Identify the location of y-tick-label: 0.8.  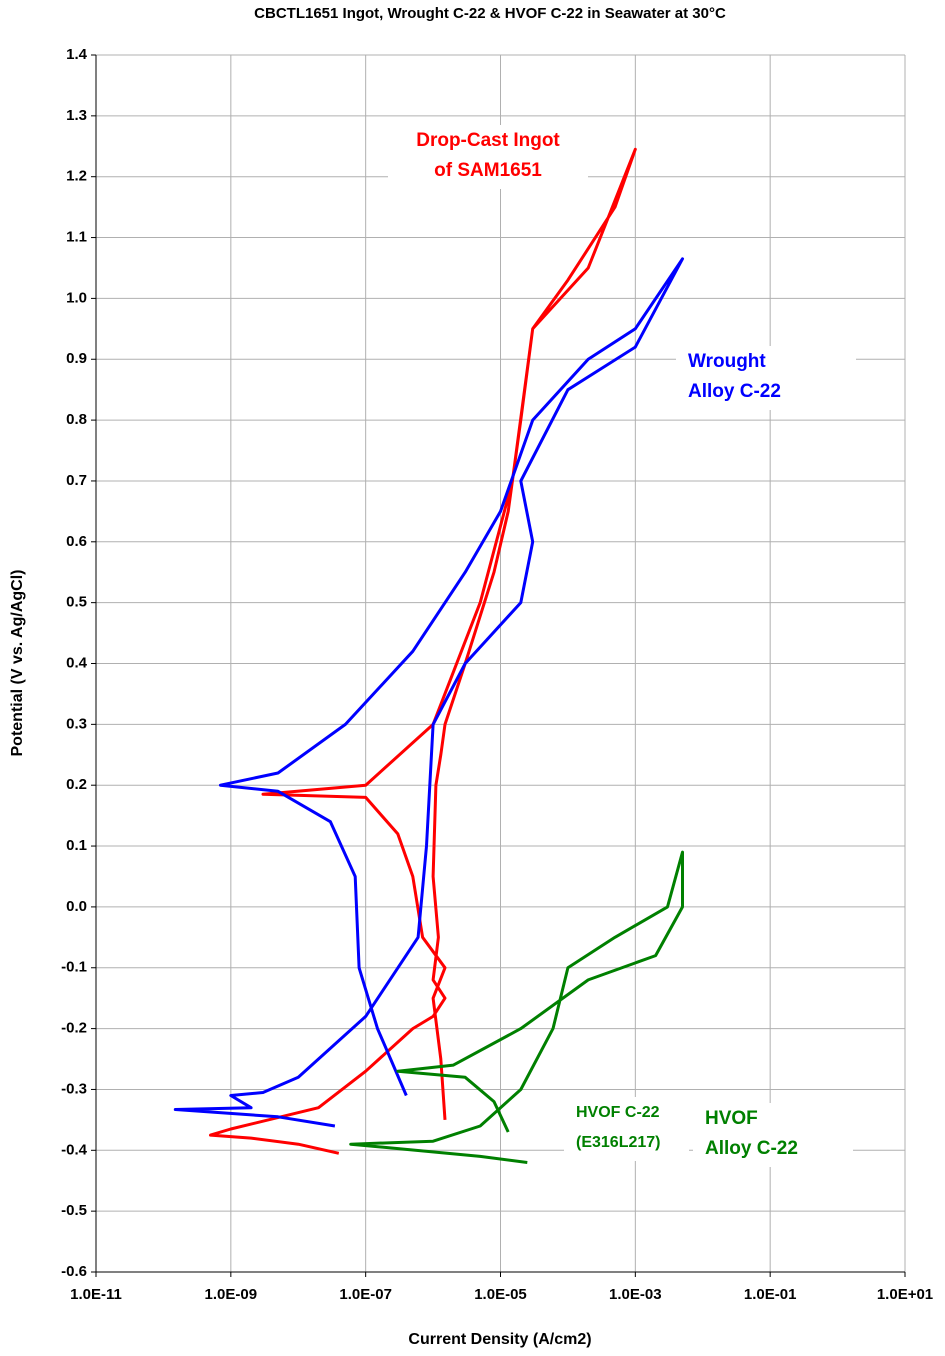
(76, 419).